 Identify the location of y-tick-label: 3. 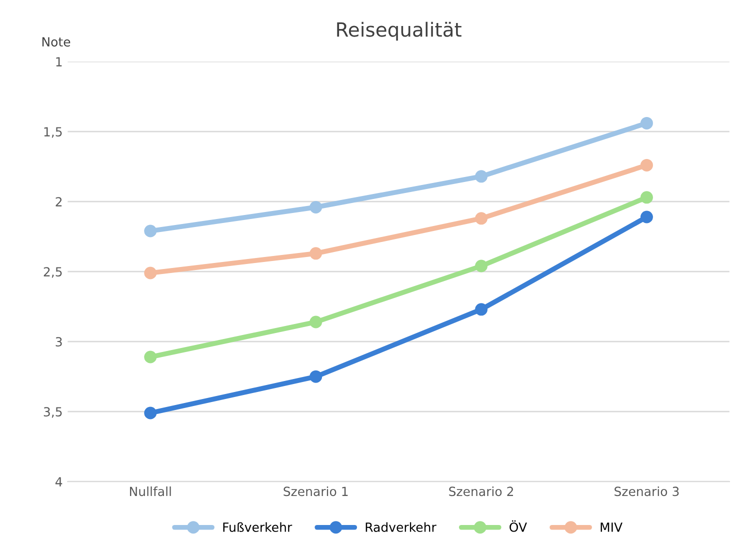
(59, 342).